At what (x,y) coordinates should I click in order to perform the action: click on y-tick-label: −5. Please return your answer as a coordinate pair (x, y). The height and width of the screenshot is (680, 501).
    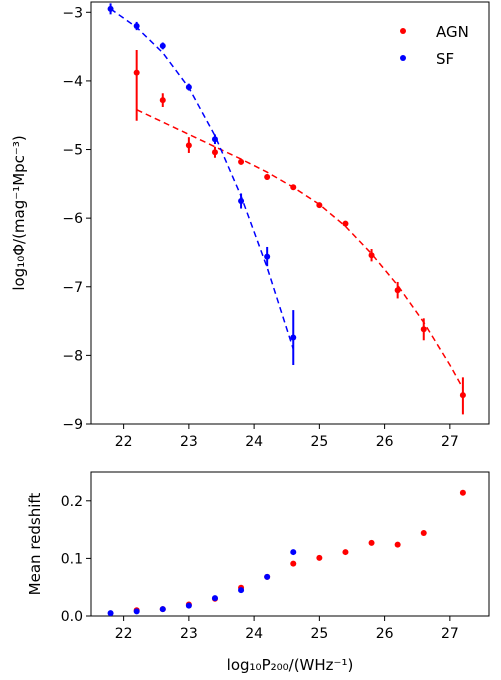
    Looking at the image, I should click on (72, 151).